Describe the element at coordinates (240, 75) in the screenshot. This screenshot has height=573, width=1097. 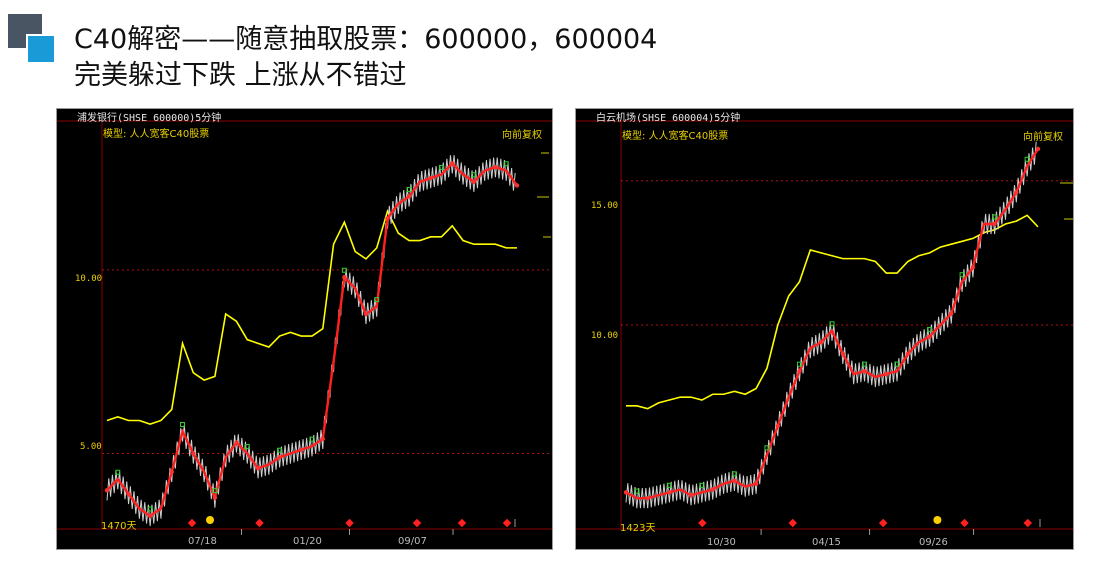
I see `title-line-2: 完美躲过下跌 上涨从不错过` at that location.